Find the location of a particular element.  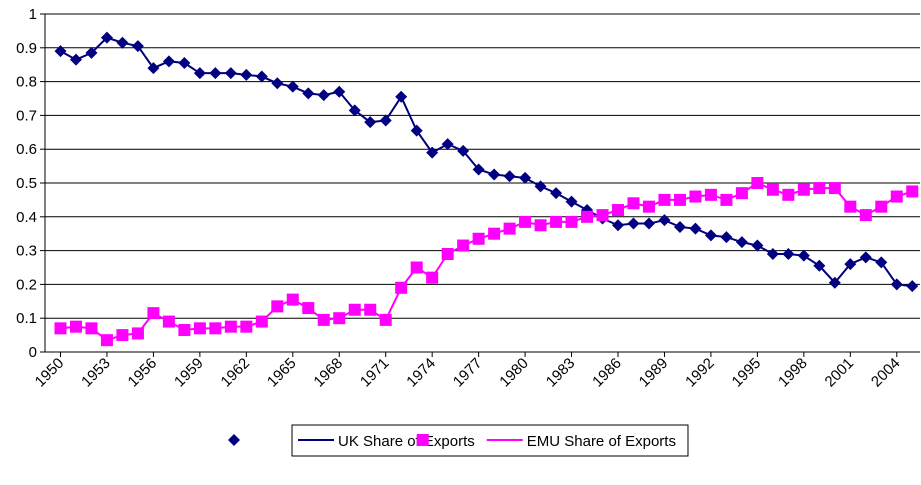

y-tick-label: 0.8 is located at coordinates (26, 82).